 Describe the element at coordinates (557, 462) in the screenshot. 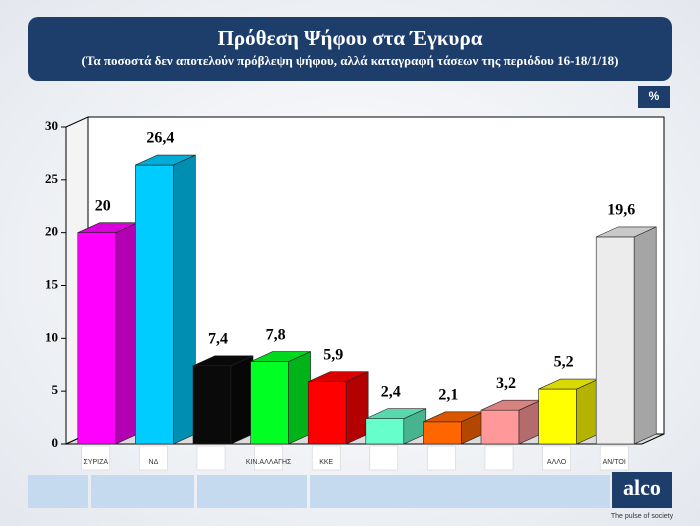

I see `x-tick-label: ΑΛΛΟ` at that location.